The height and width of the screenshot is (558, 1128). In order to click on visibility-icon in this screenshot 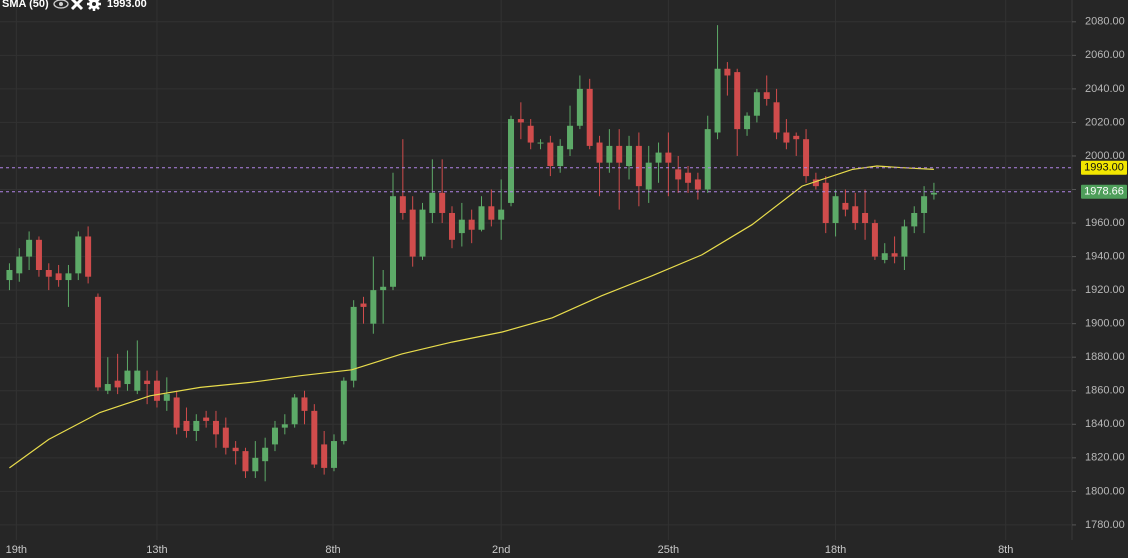, I will do `click(61, 4)`.